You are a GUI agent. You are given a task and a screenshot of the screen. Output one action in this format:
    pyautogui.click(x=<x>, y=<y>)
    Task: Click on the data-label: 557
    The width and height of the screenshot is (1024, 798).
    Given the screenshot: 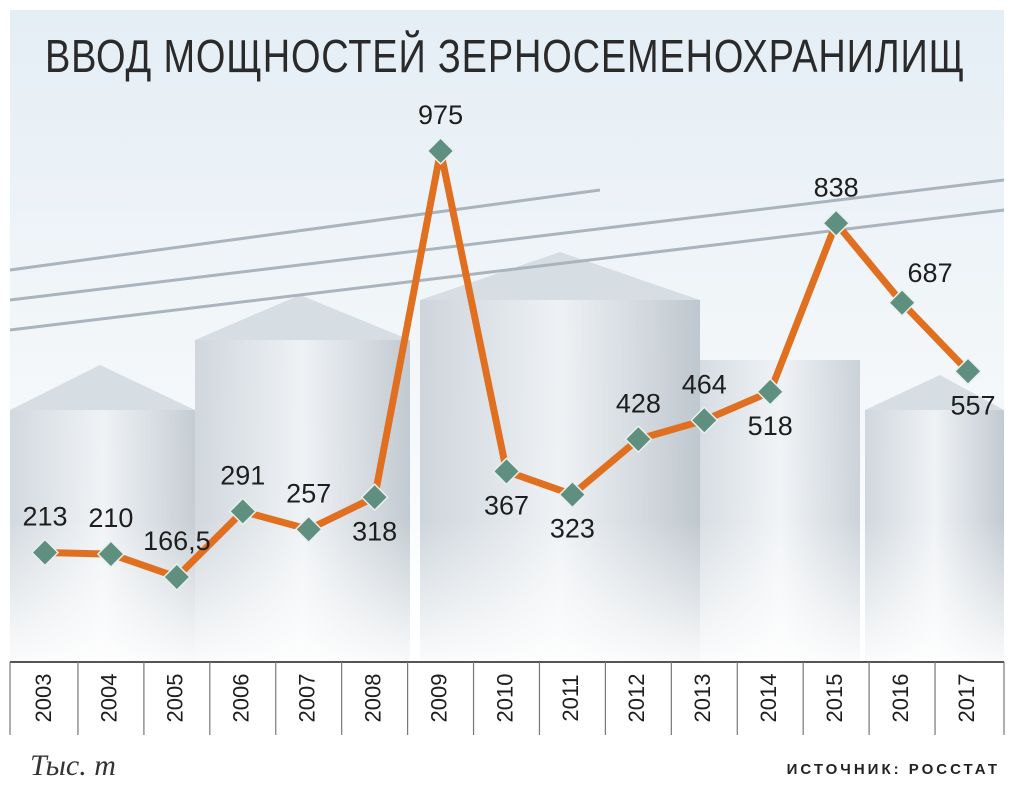 What is the action you would take?
    pyautogui.click(x=972, y=405)
    